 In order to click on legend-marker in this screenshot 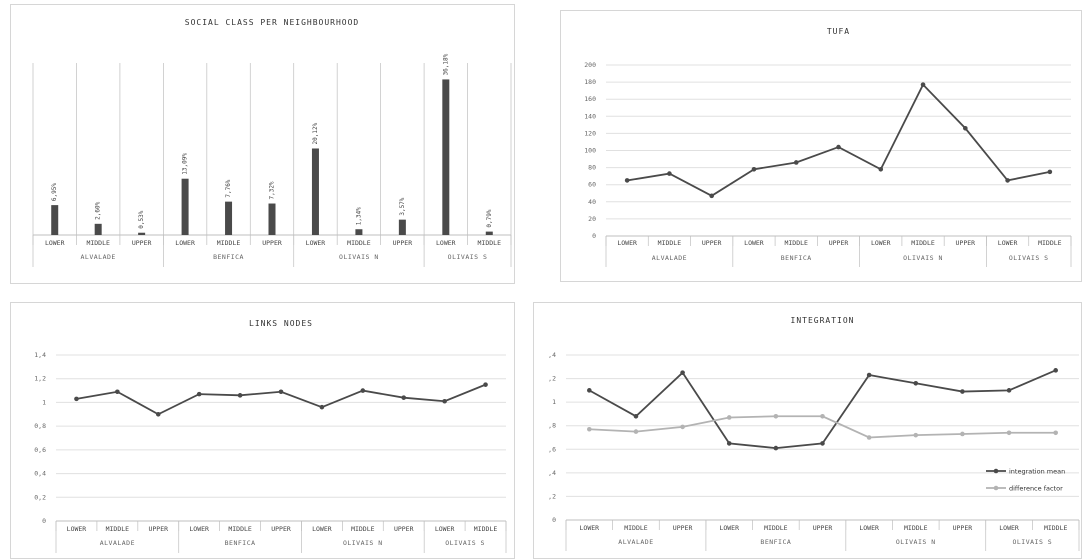, I will do `click(996, 488)`.